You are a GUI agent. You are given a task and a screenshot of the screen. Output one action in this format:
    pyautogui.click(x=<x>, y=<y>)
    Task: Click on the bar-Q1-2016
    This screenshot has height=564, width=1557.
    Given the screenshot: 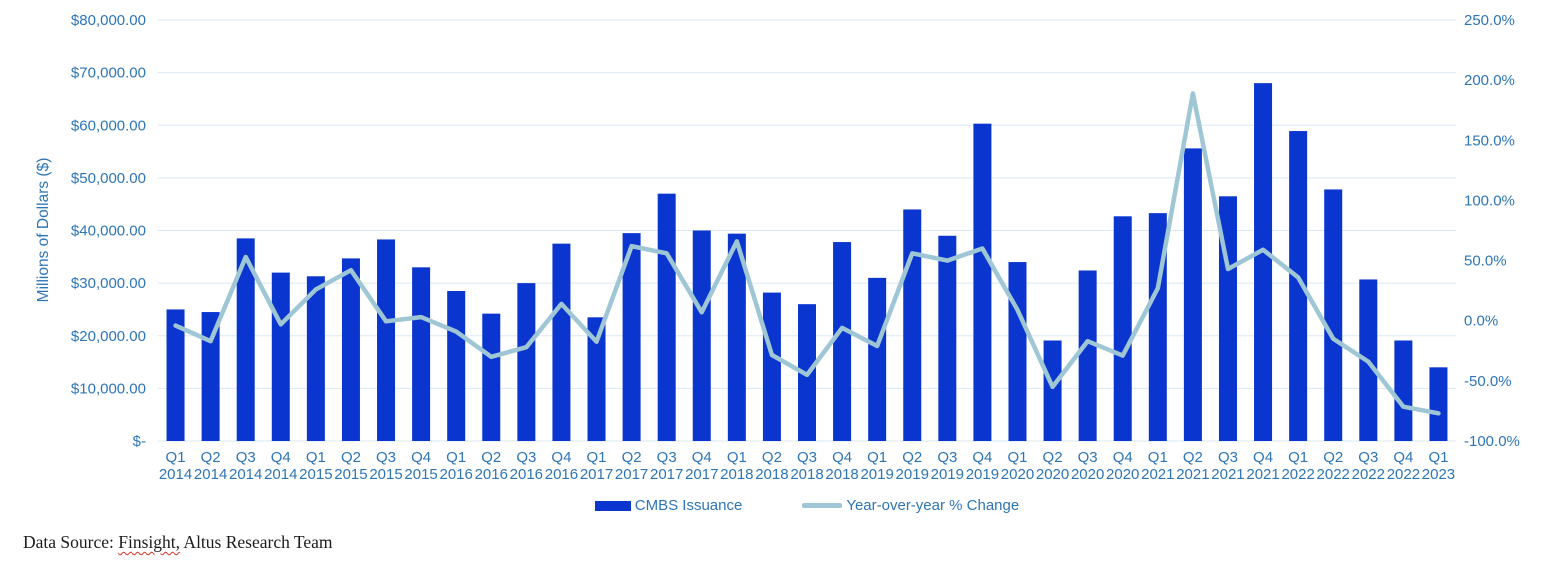 What is the action you would take?
    pyautogui.click(x=456, y=366)
    